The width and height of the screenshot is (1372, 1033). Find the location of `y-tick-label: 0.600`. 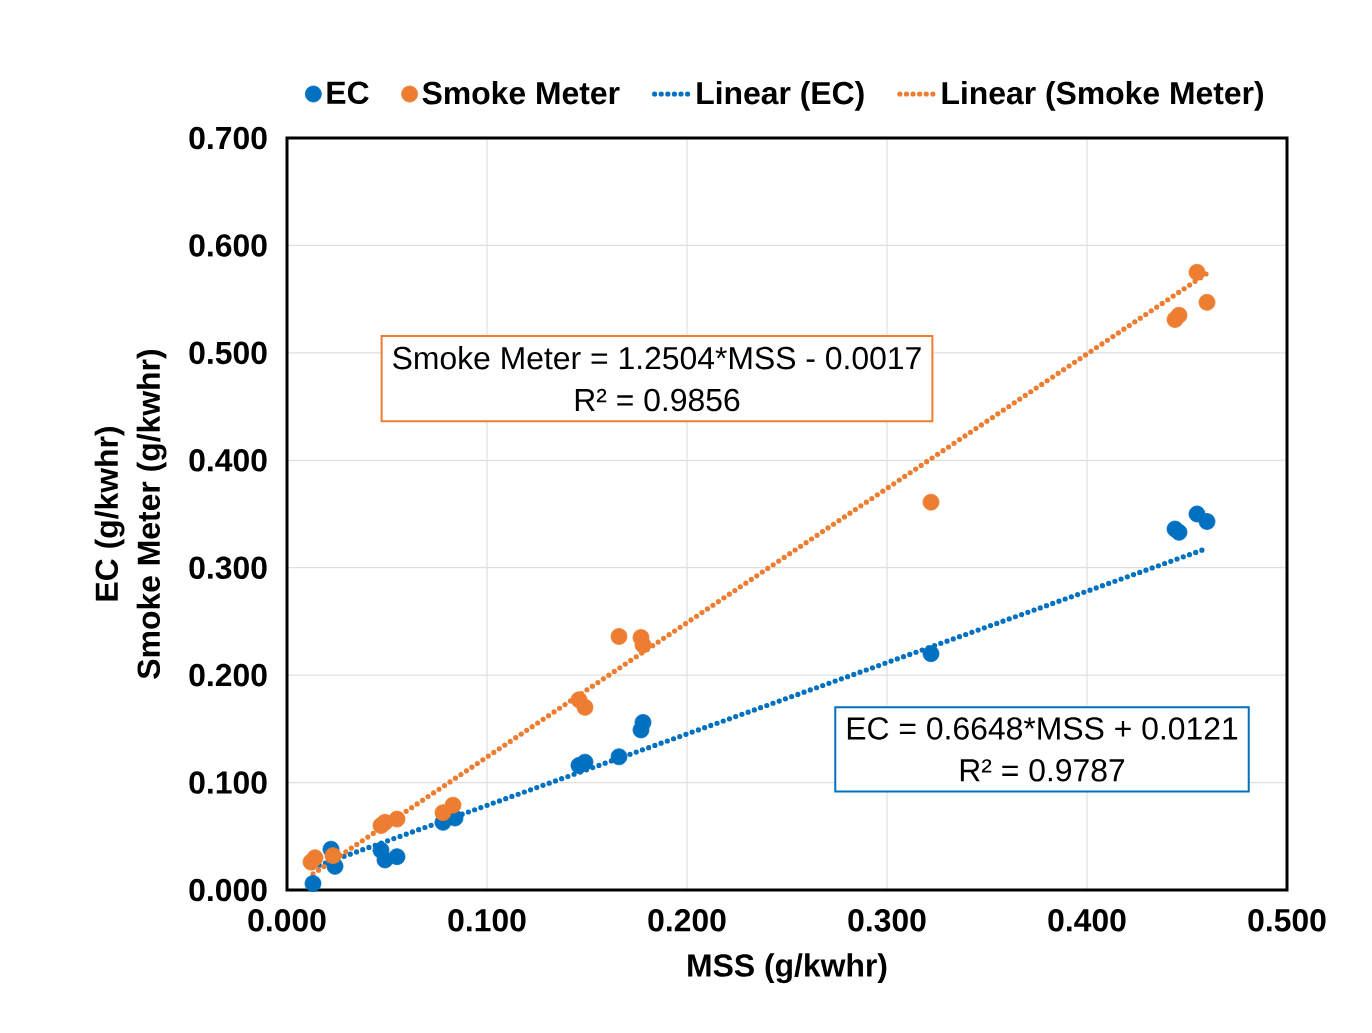

y-tick-label: 0.600 is located at coordinates (228, 245).